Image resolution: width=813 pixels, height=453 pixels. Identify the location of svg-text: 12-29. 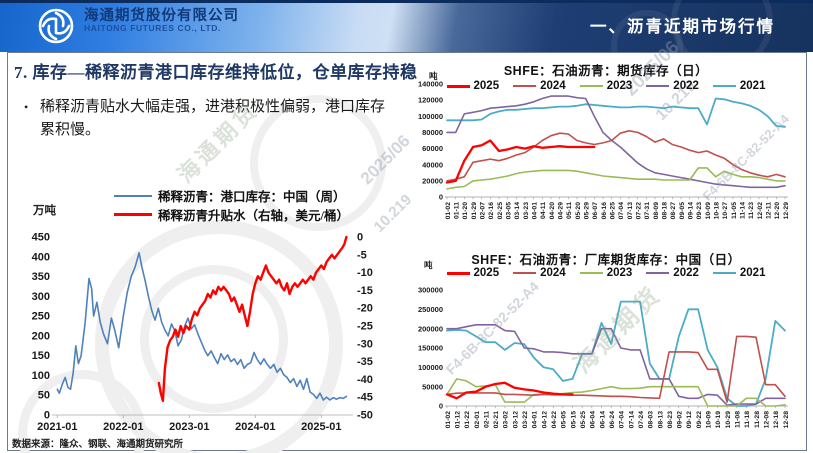
(786, 211).